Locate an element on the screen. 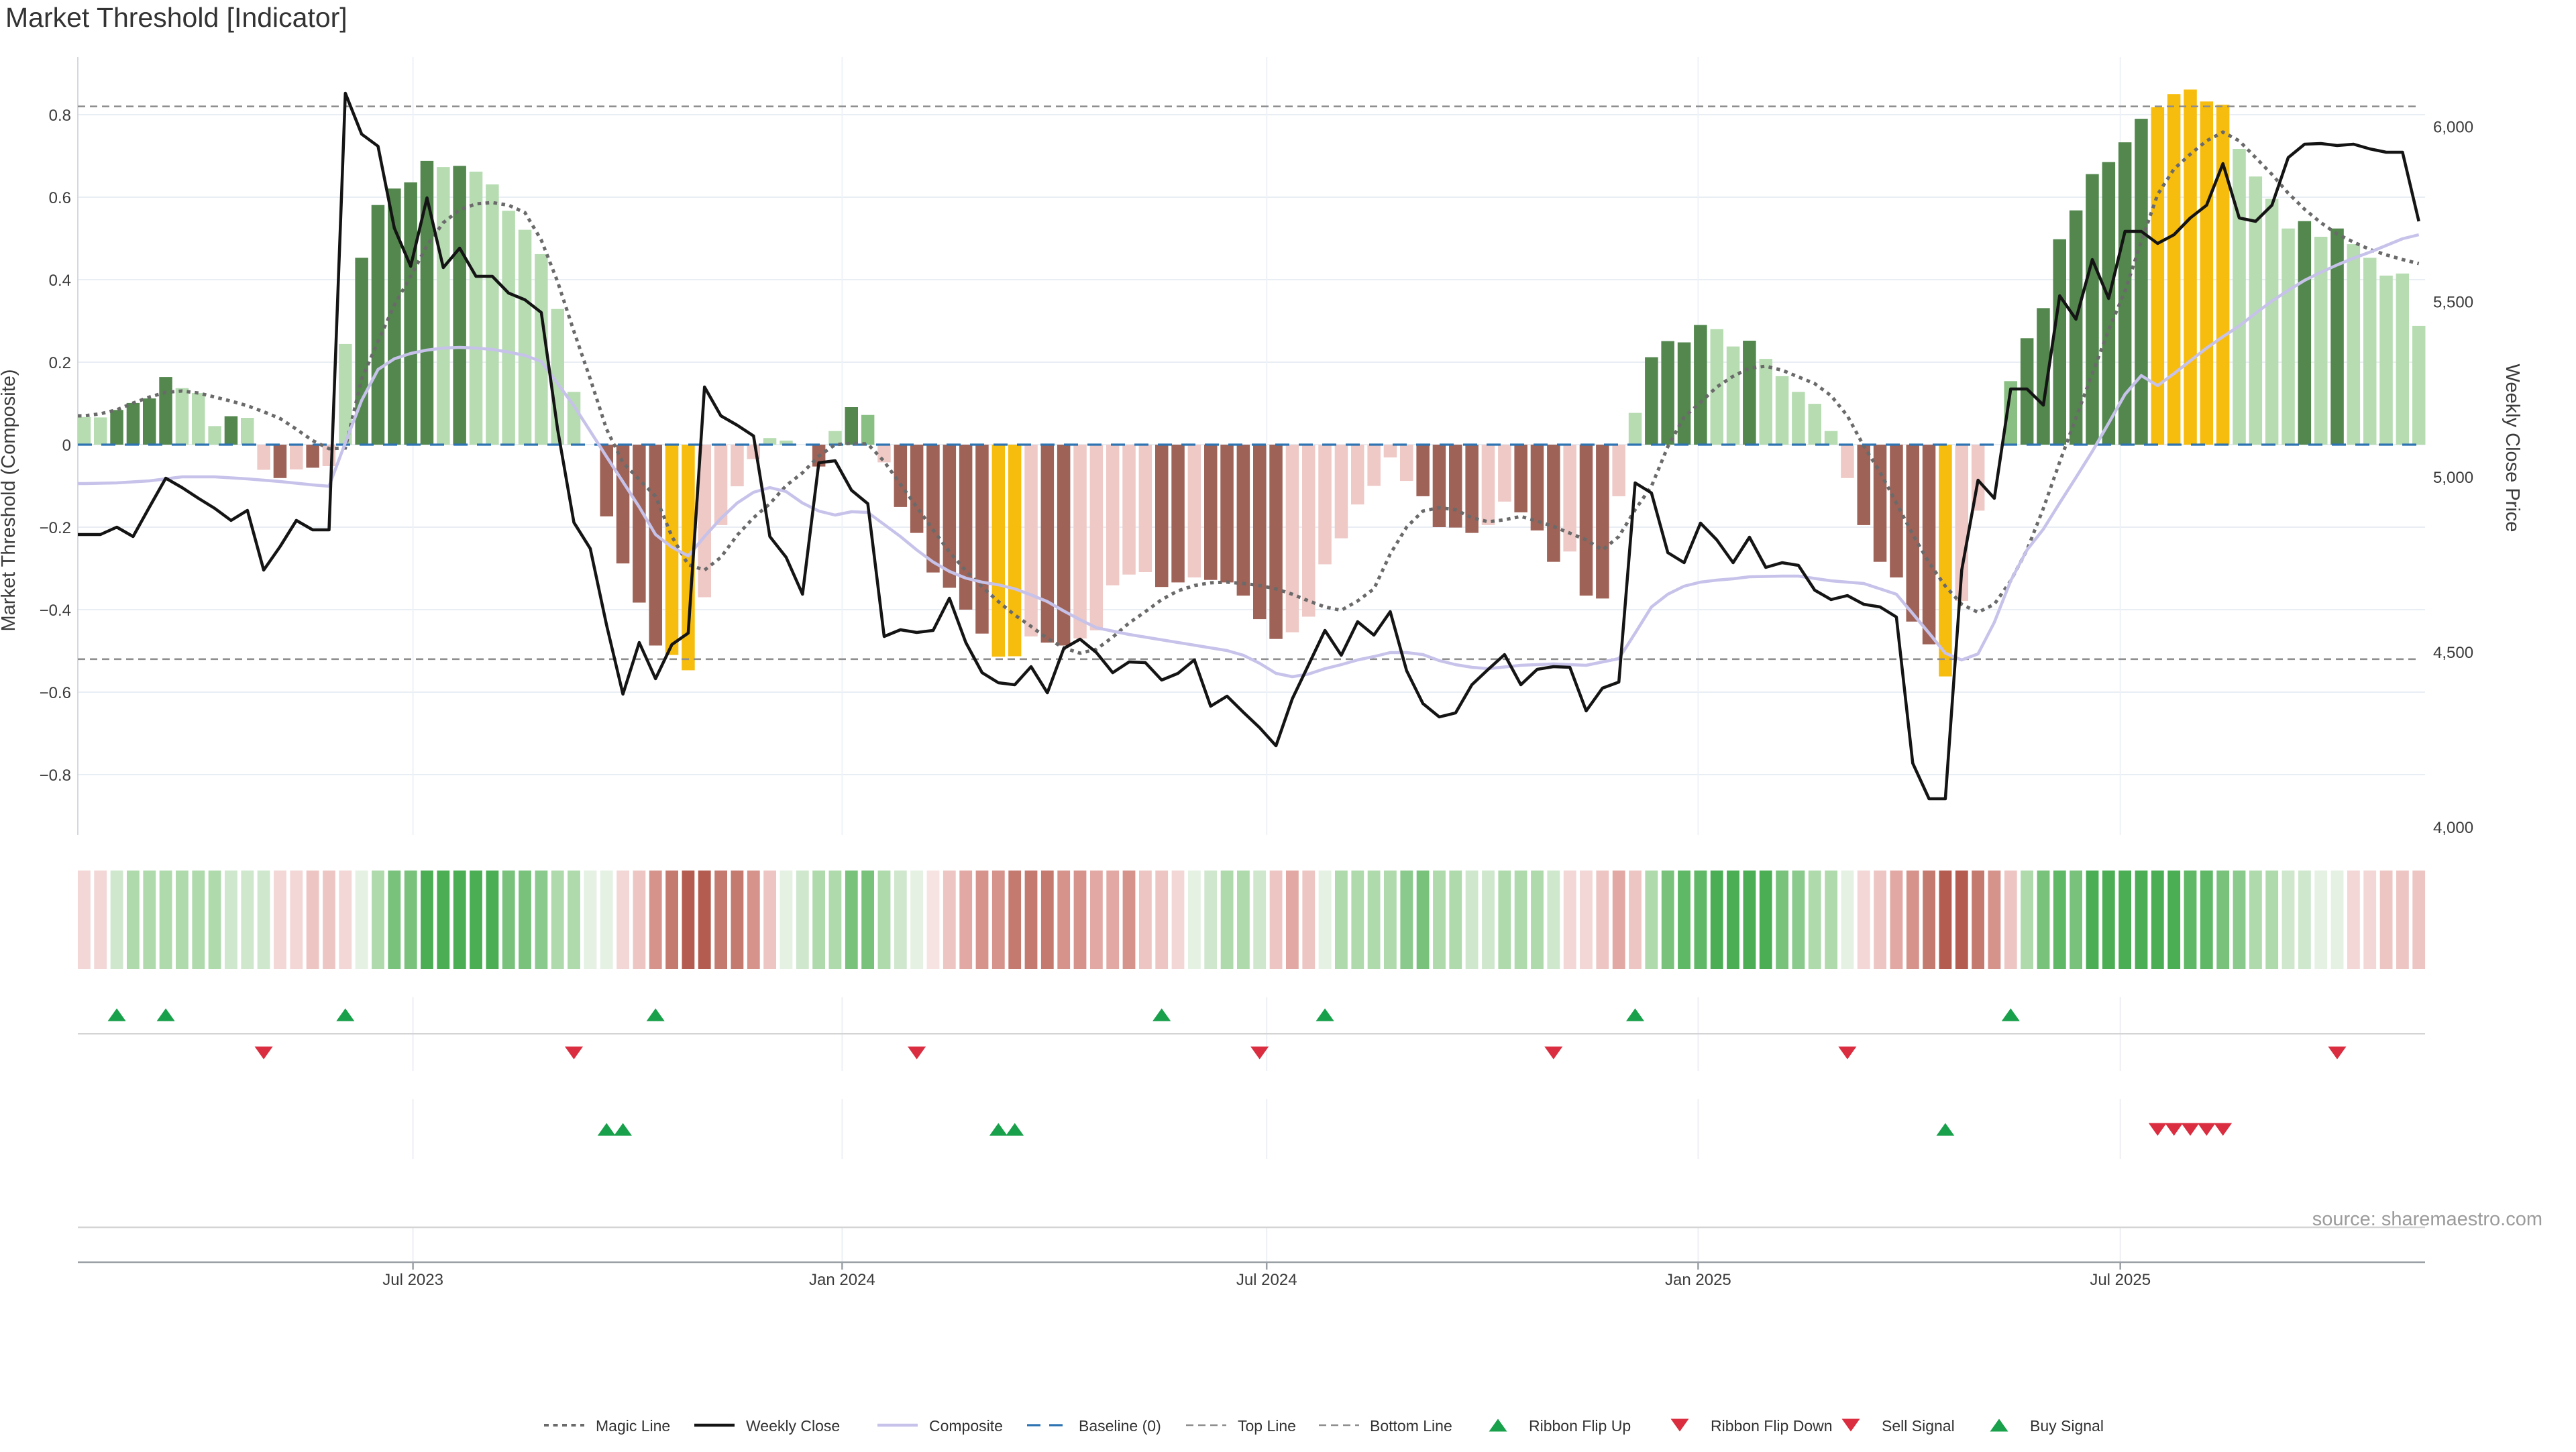 The height and width of the screenshot is (1452, 2576). svg-text: Ribbon Flip Up is located at coordinates (1580, 1426).